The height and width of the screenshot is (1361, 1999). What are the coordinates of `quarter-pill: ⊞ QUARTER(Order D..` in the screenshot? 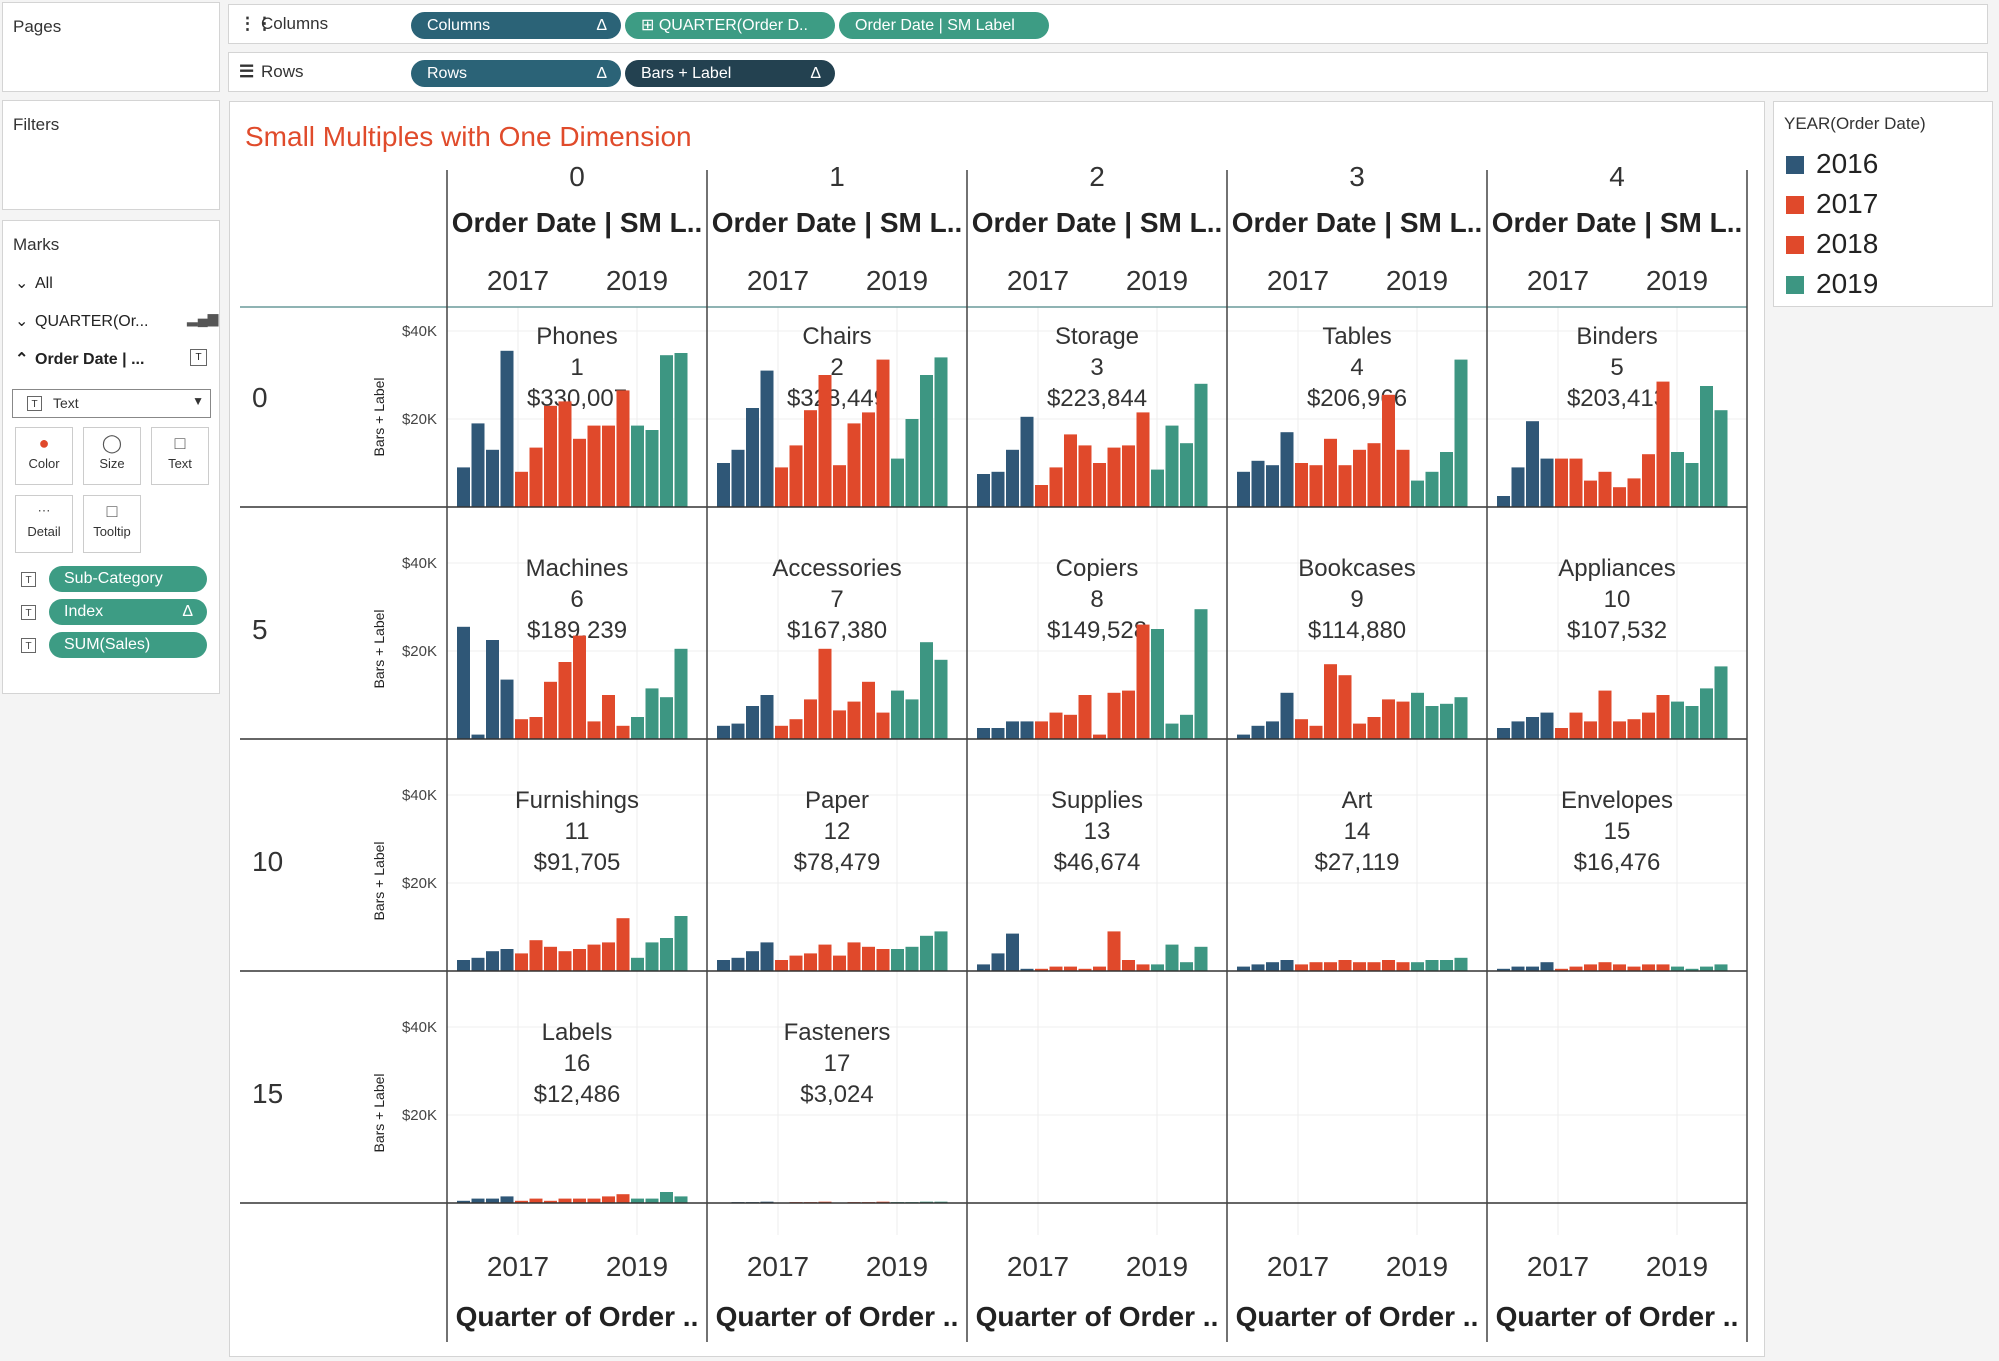 It's located at (730, 25).